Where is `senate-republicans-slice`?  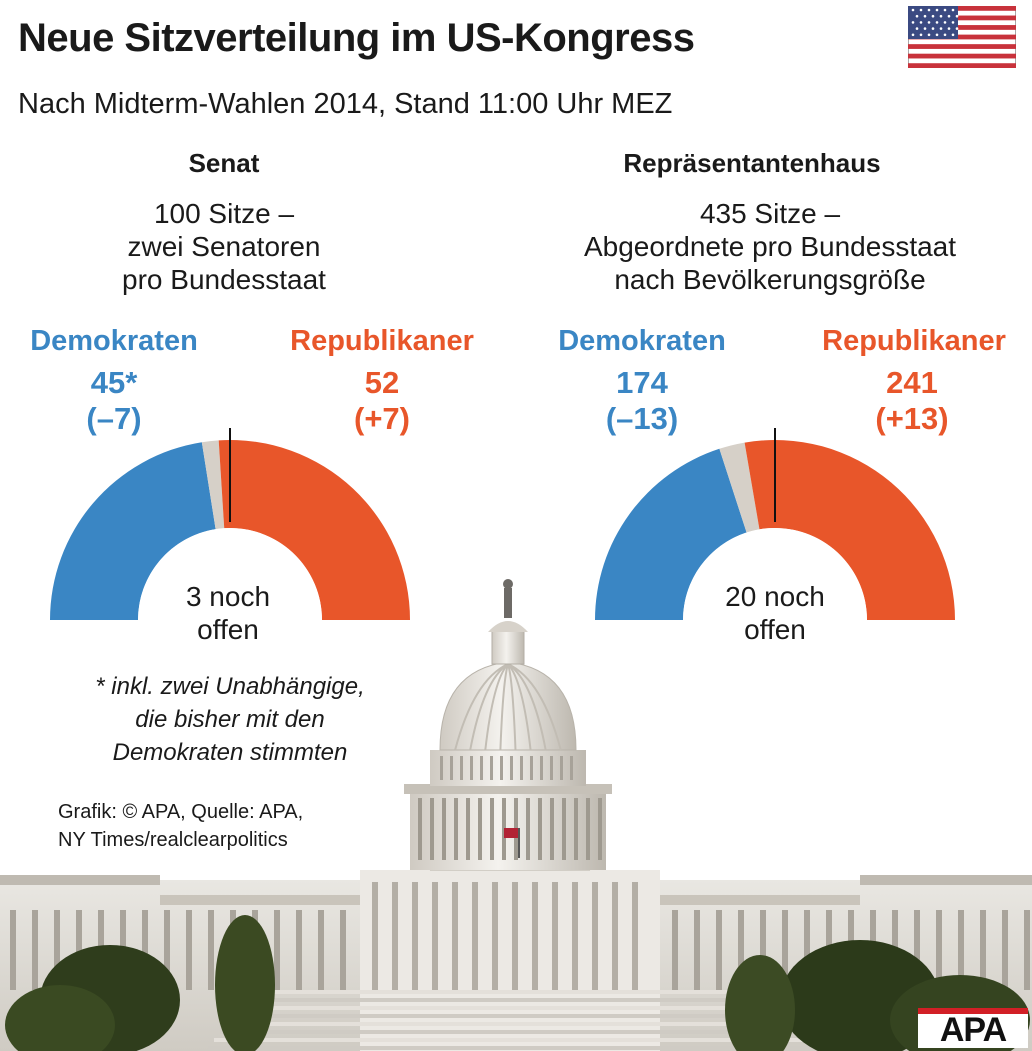
senate-republicans-slice is located at coordinates (314, 530).